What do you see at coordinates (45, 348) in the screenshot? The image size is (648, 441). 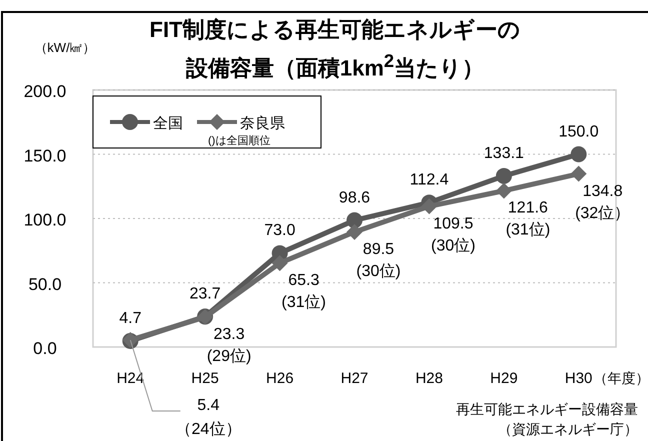 I see `y-tick-label: 0.0` at bounding box center [45, 348].